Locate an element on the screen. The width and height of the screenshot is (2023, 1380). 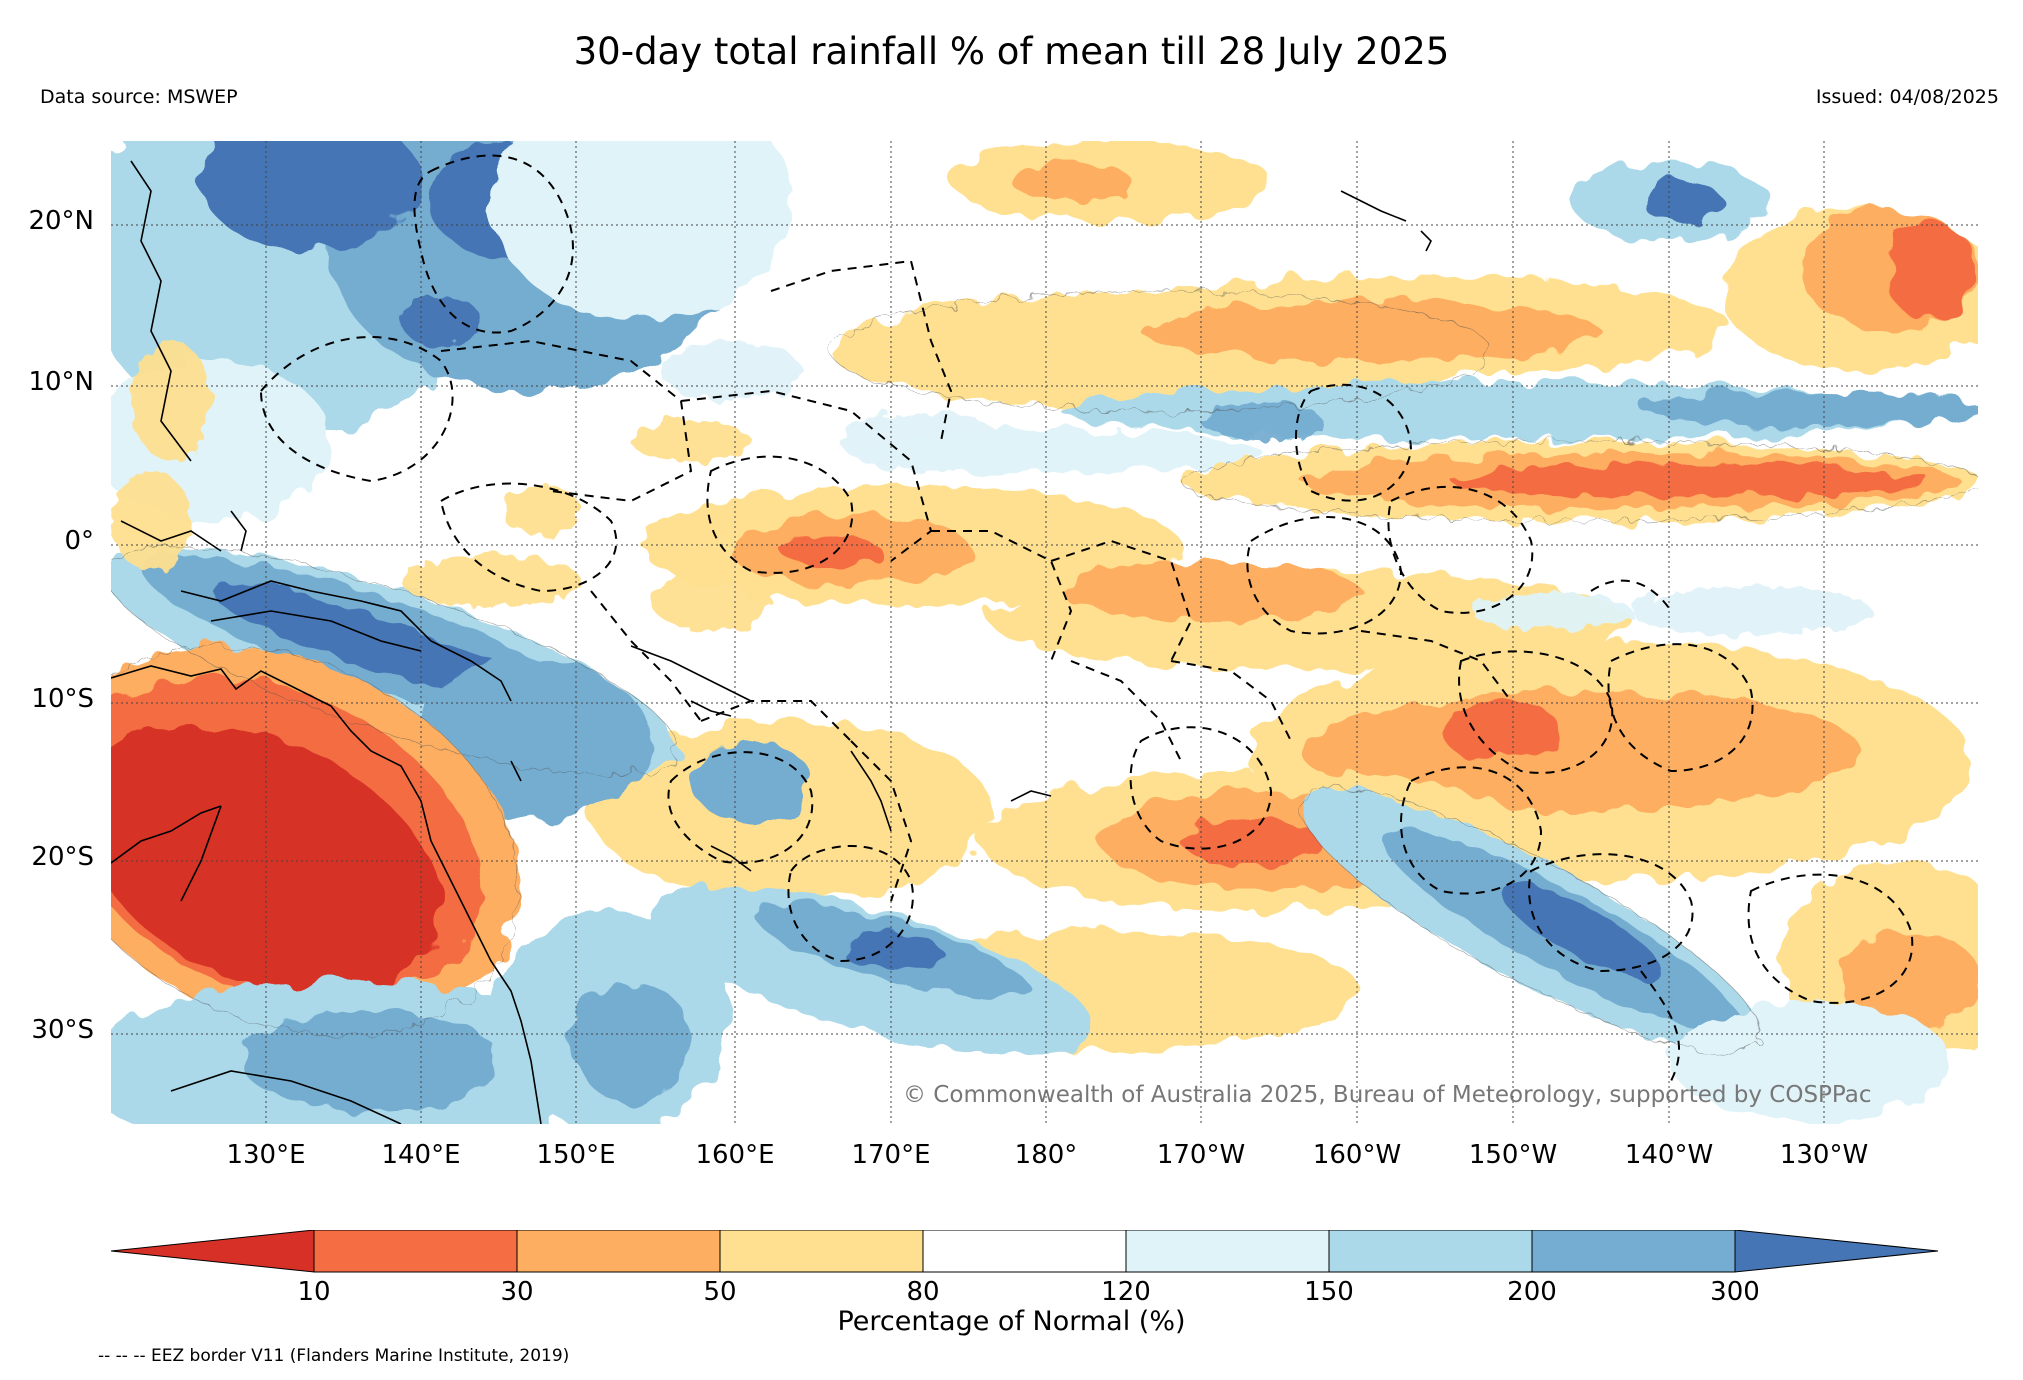
lat-label-30s: 30°S is located at coordinates (62, 1030).